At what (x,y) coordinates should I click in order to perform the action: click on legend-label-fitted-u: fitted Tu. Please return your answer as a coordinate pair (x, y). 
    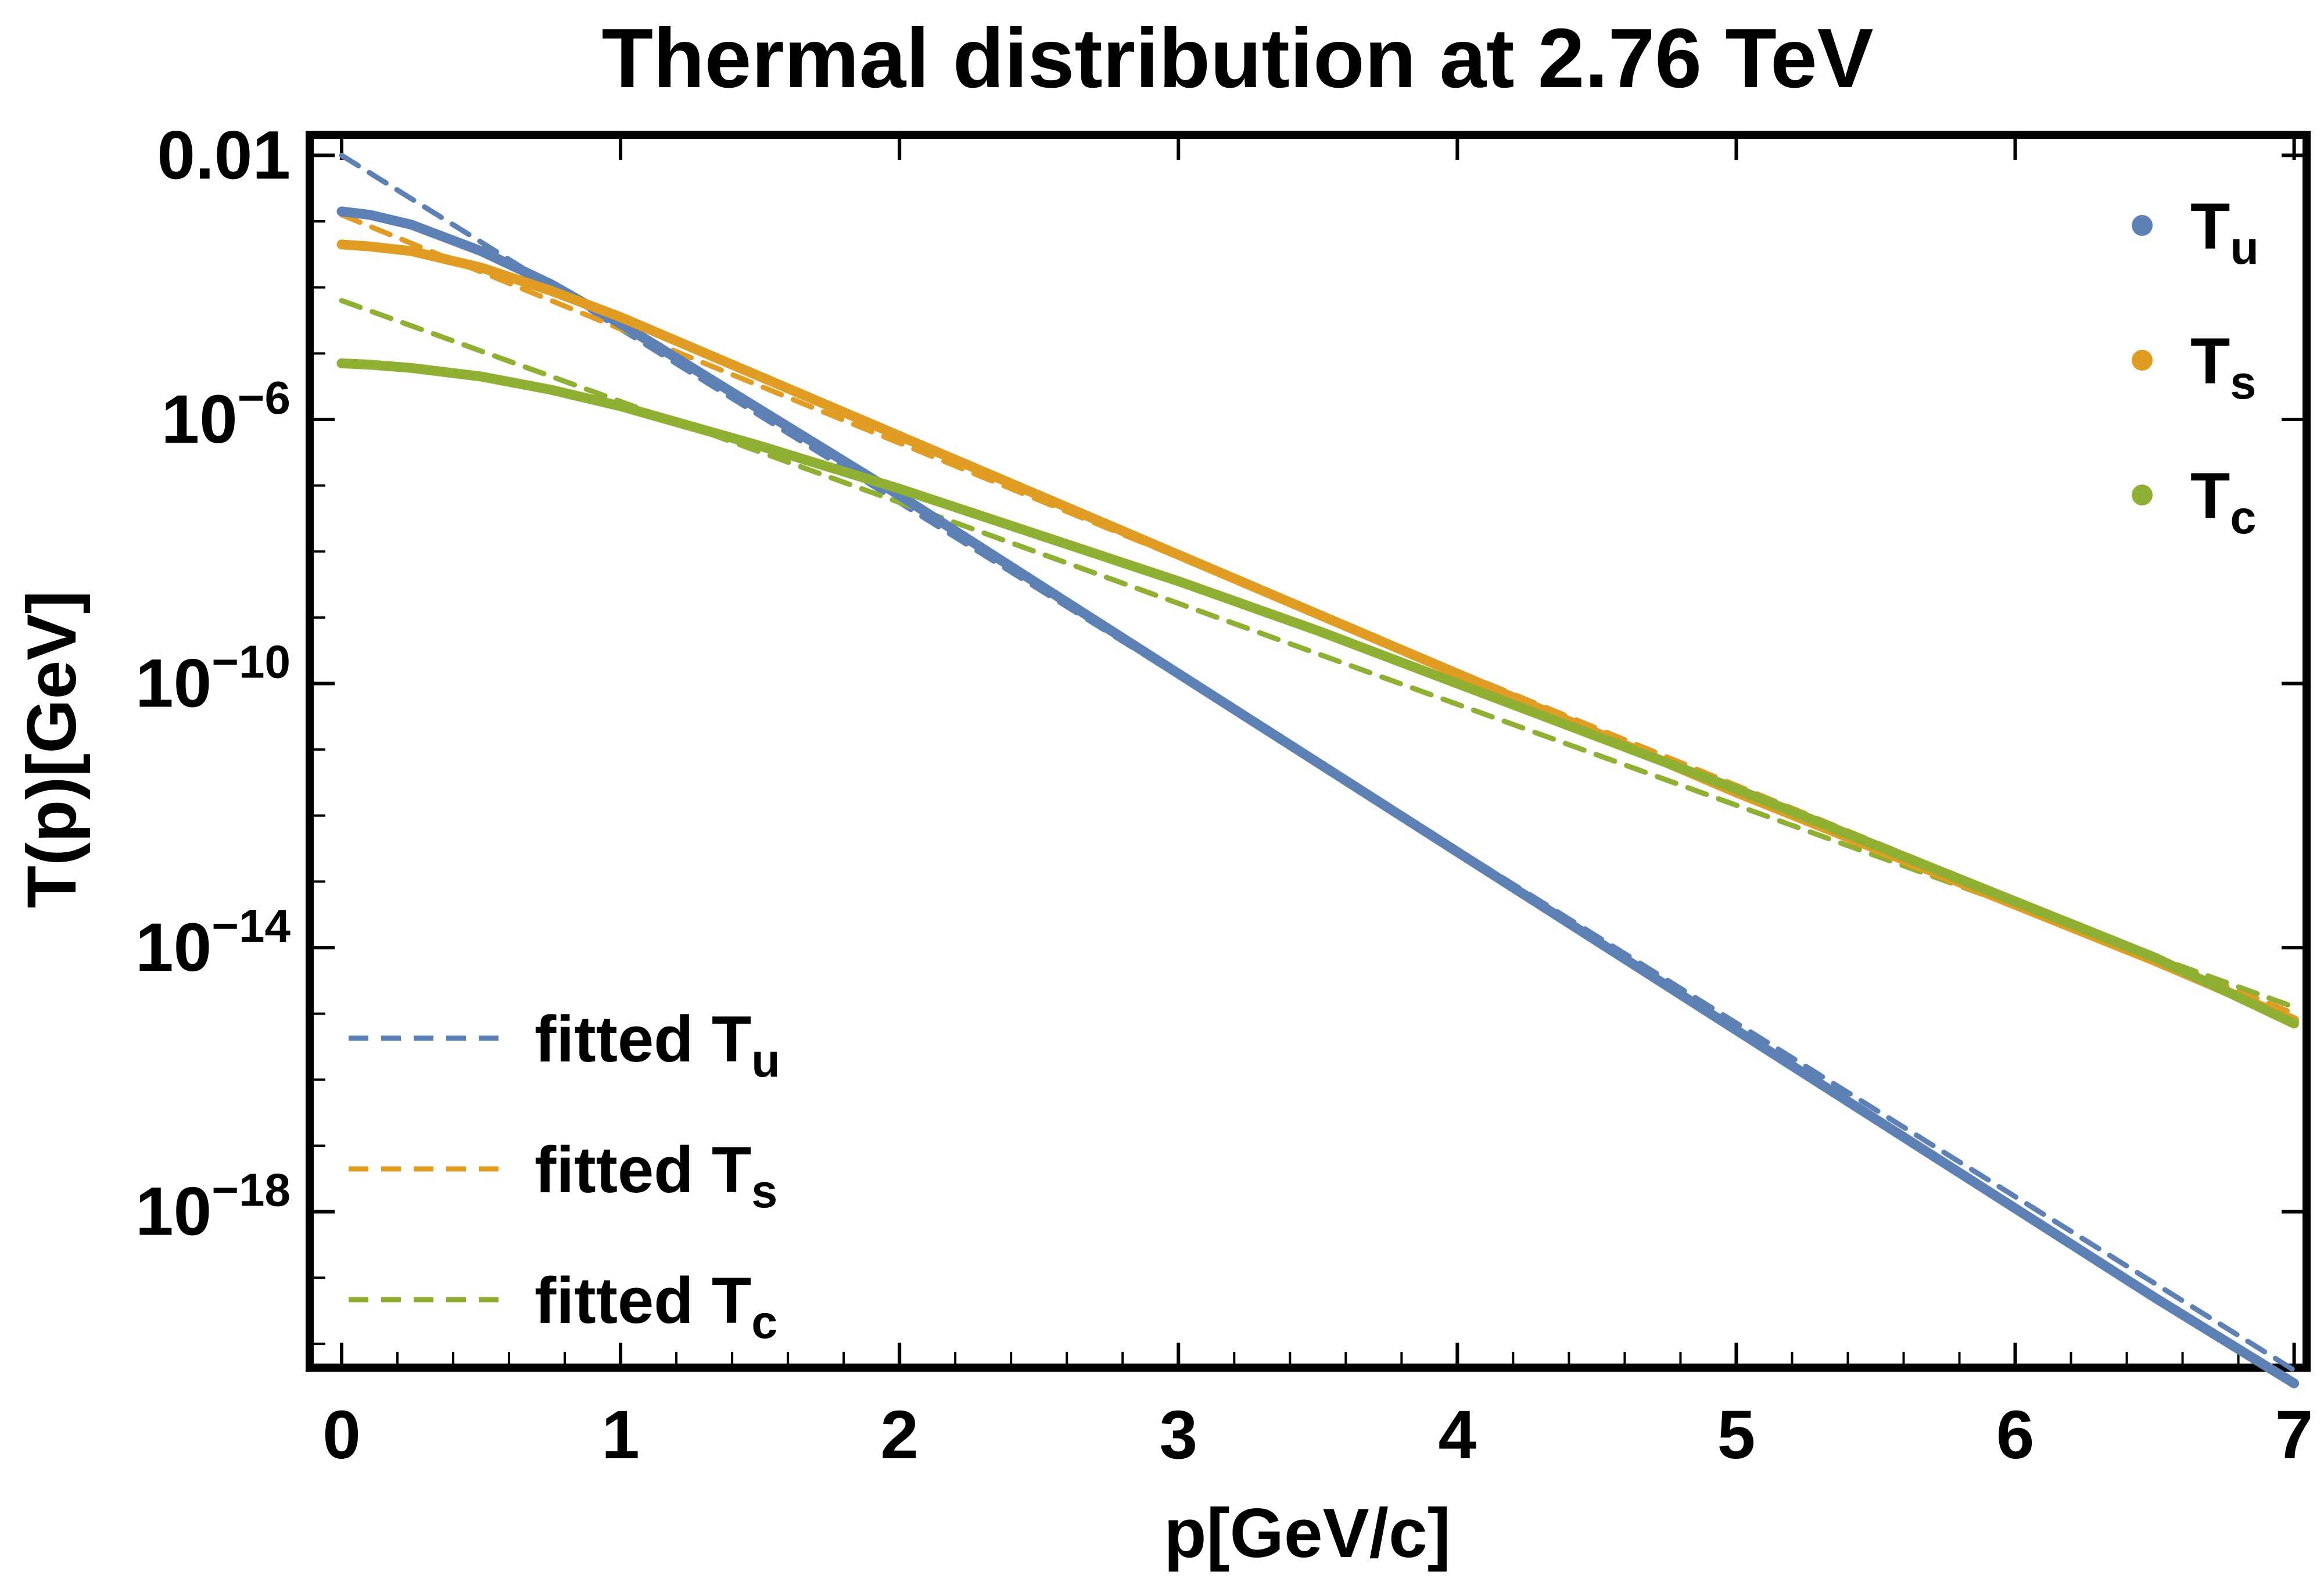
    Looking at the image, I should click on (657, 1045).